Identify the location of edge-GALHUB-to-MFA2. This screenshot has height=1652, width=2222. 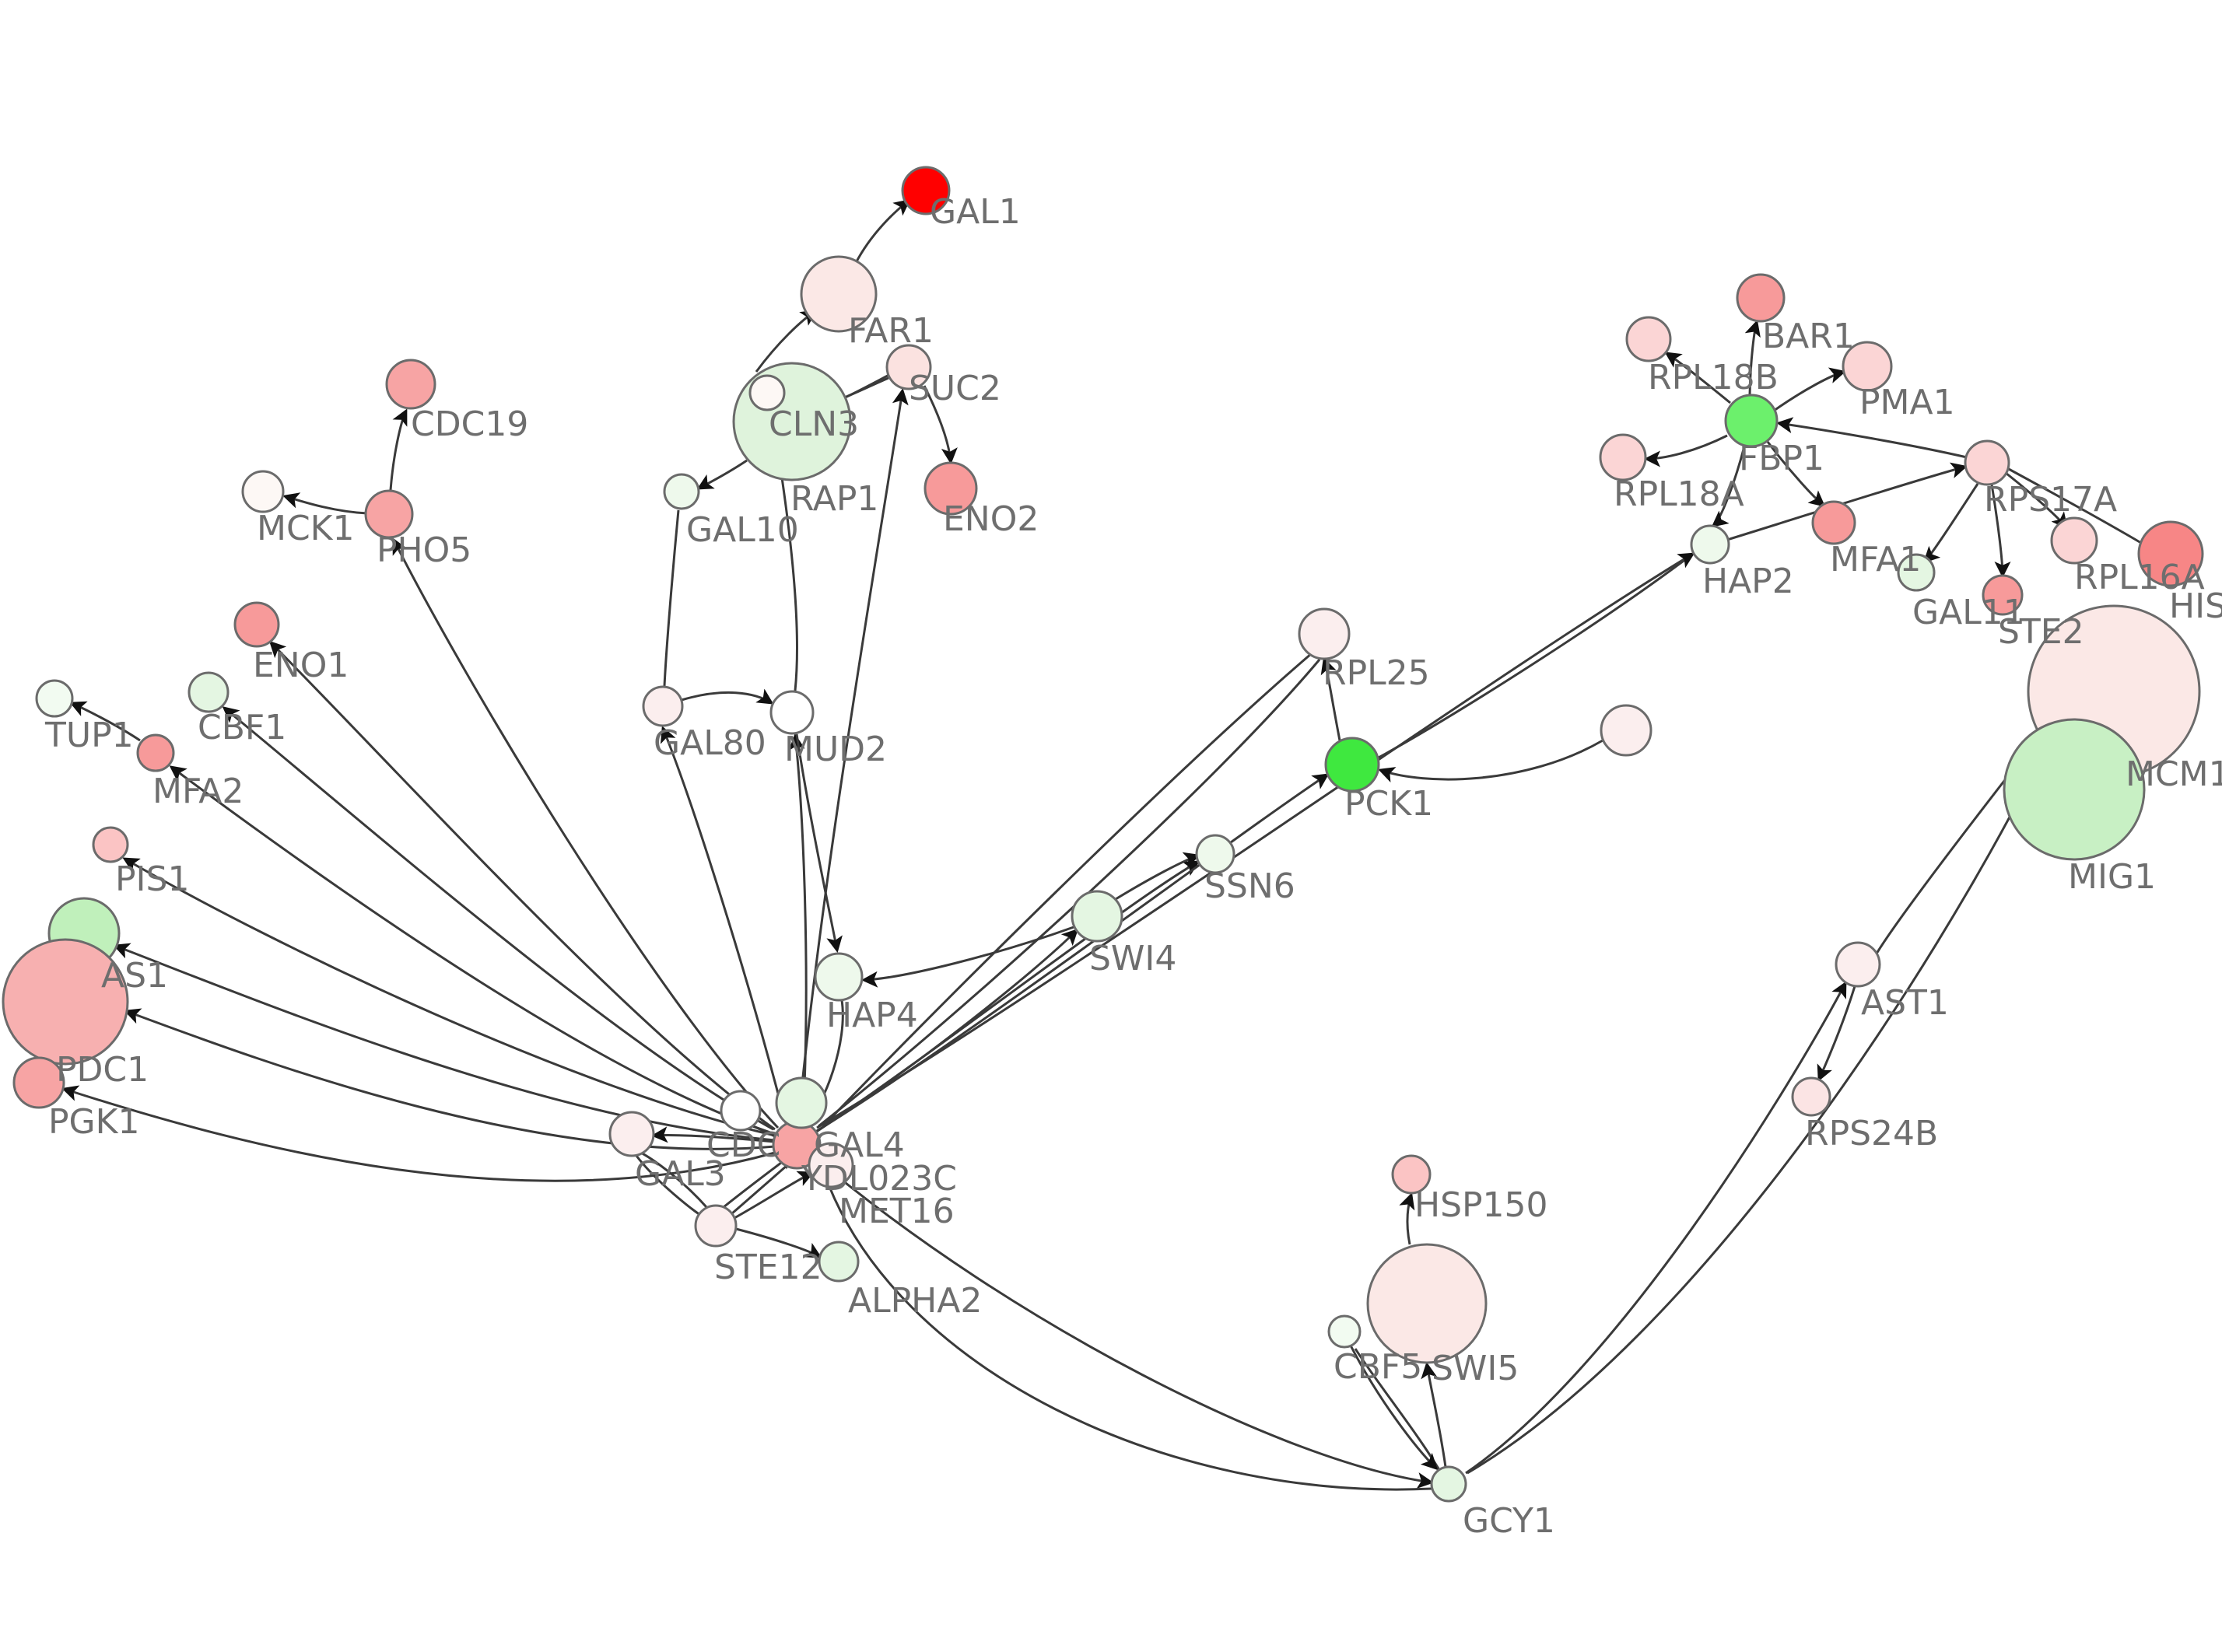
(472, 951).